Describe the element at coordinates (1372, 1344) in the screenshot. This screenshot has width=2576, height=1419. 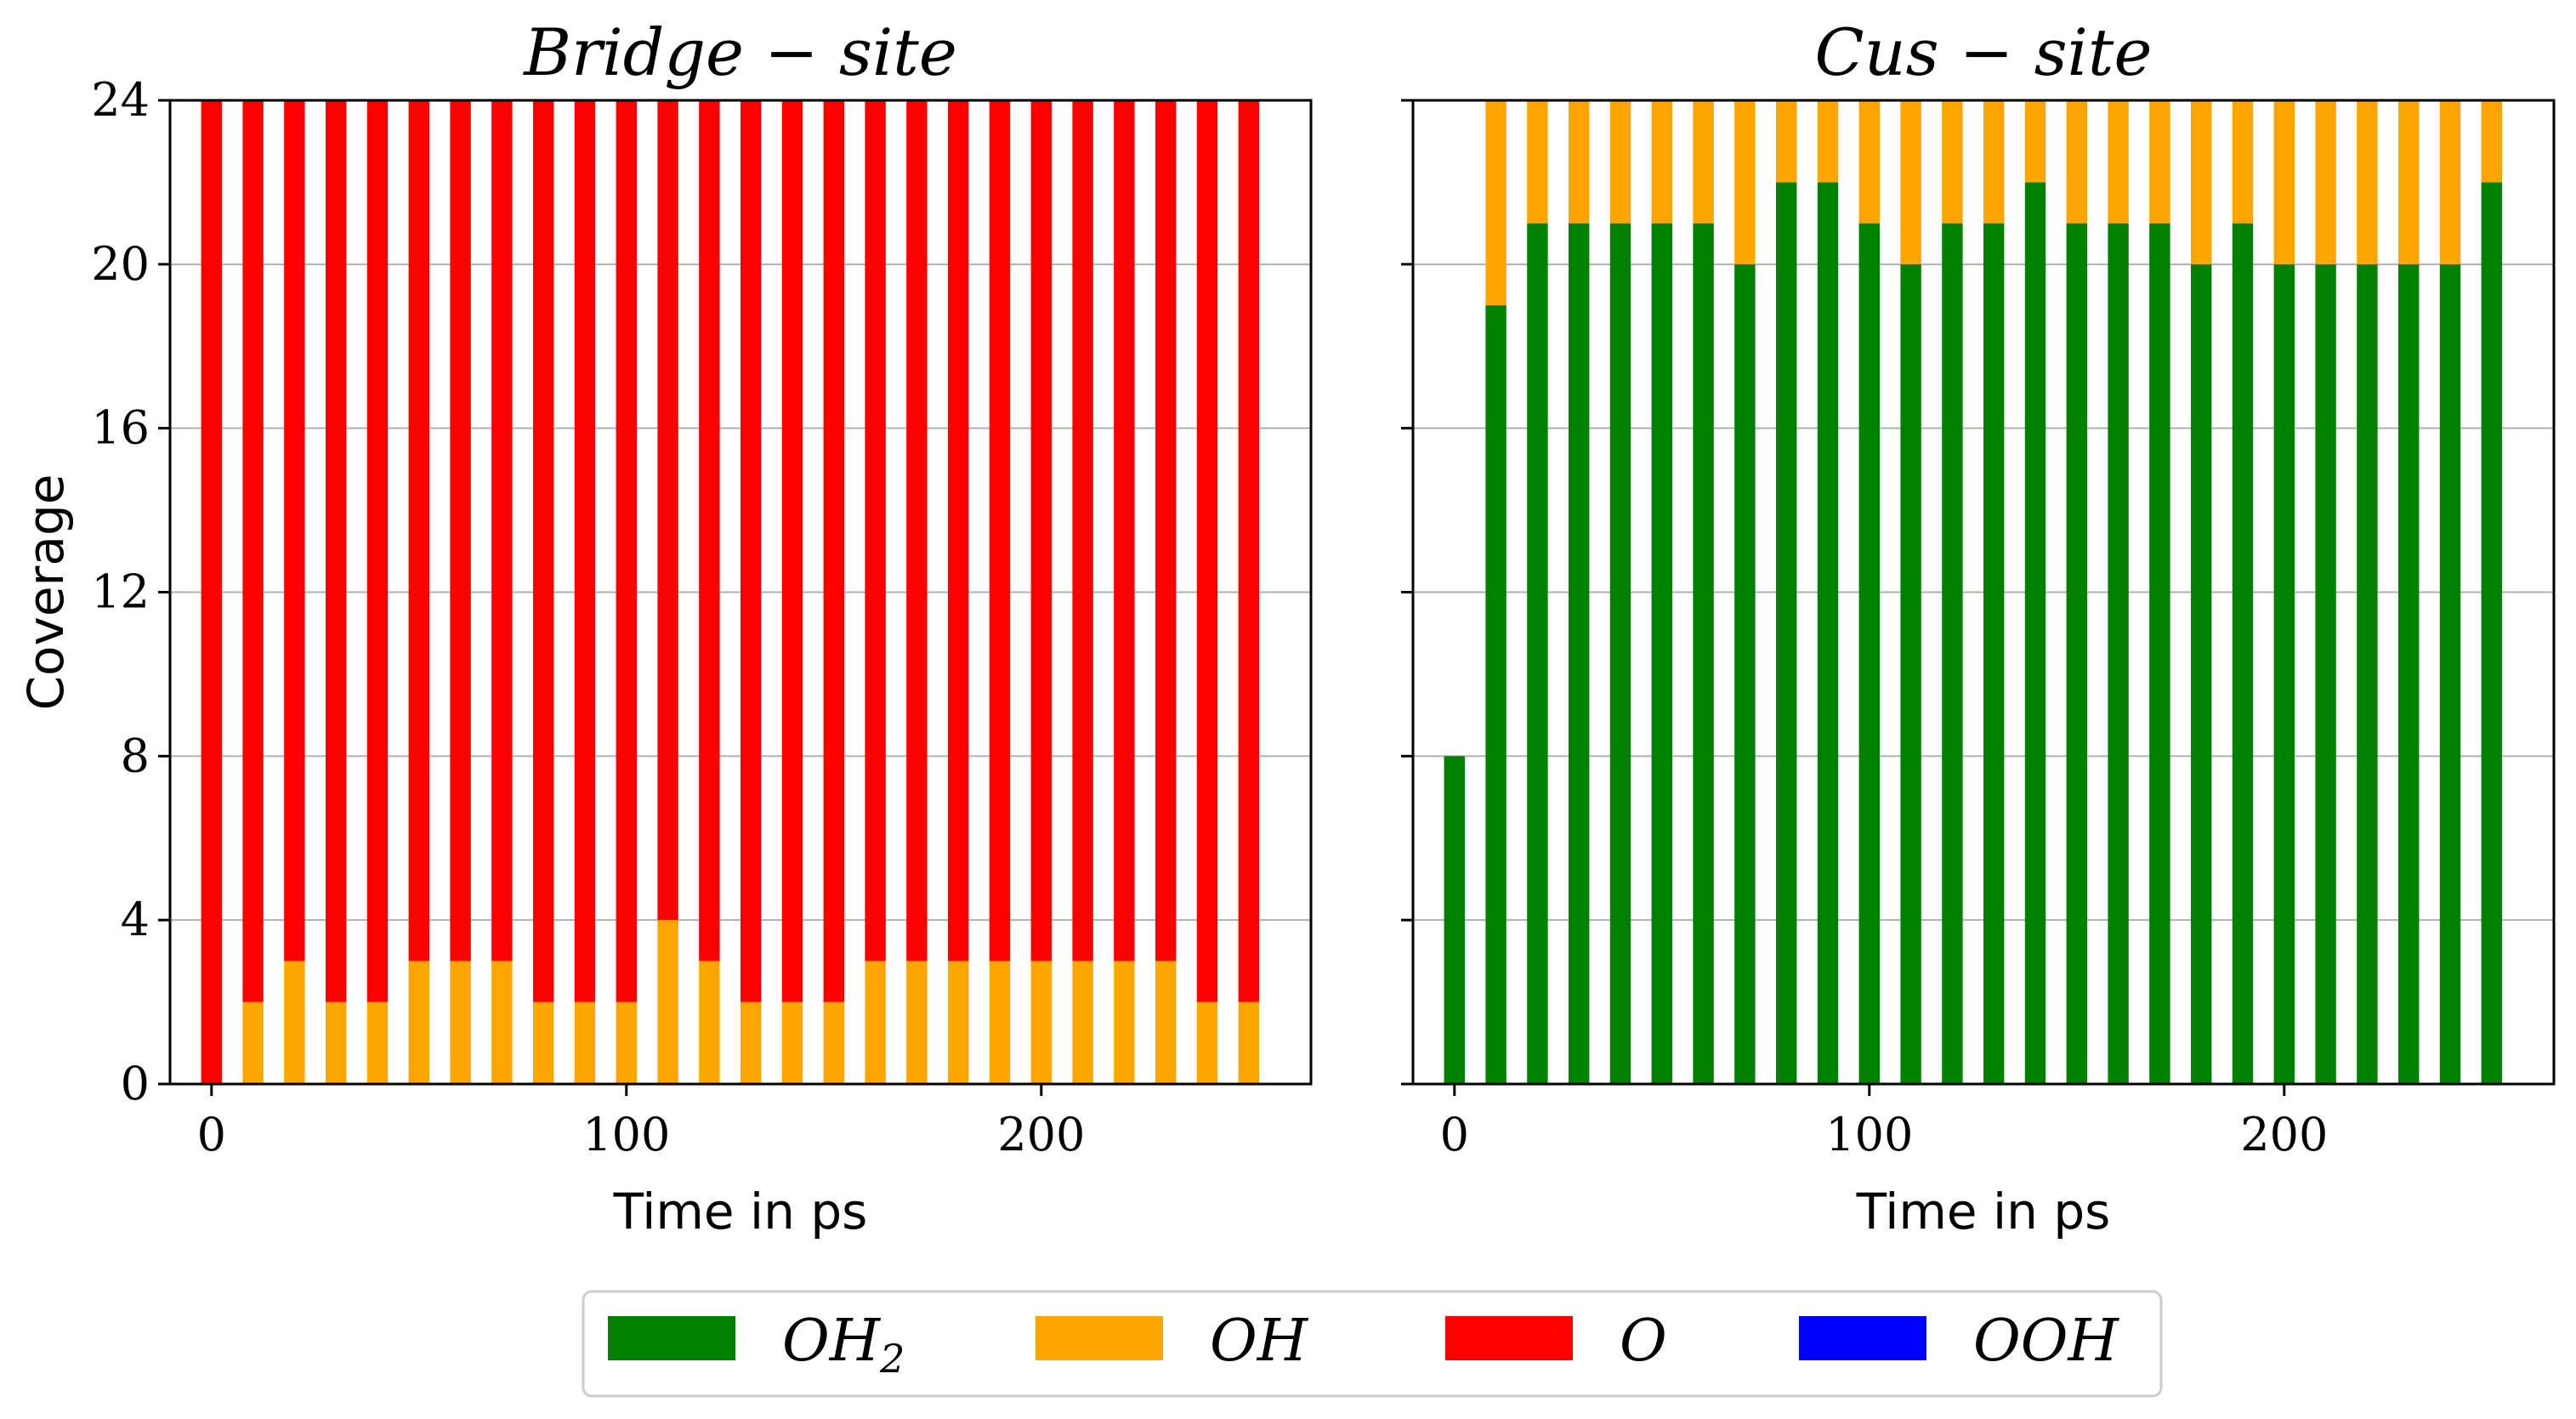
I see `legend: OH2 OH O OOH` at that location.